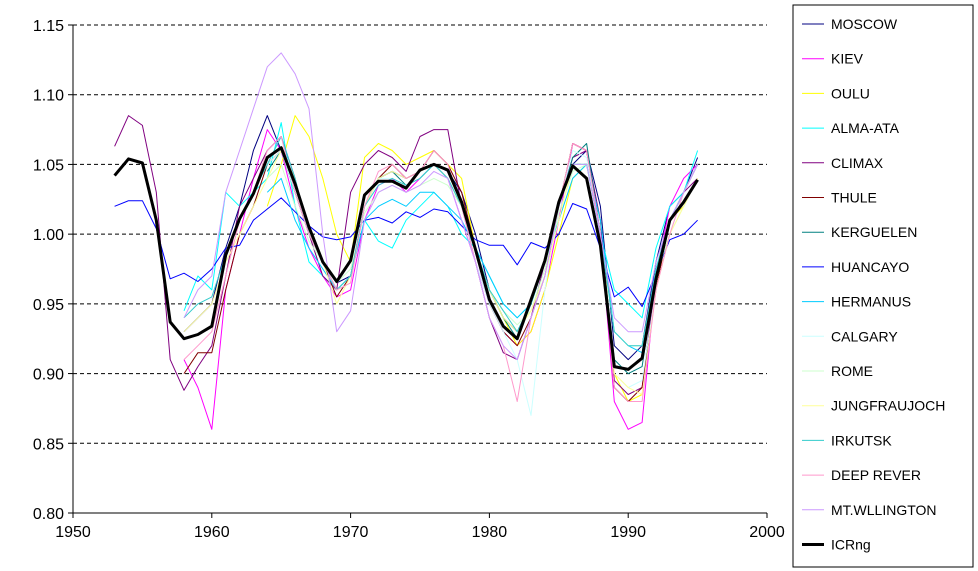 This screenshot has width=978, height=571. What do you see at coordinates (861, 440) in the screenshot?
I see `legend-label: IRKUTSK` at bounding box center [861, 440].